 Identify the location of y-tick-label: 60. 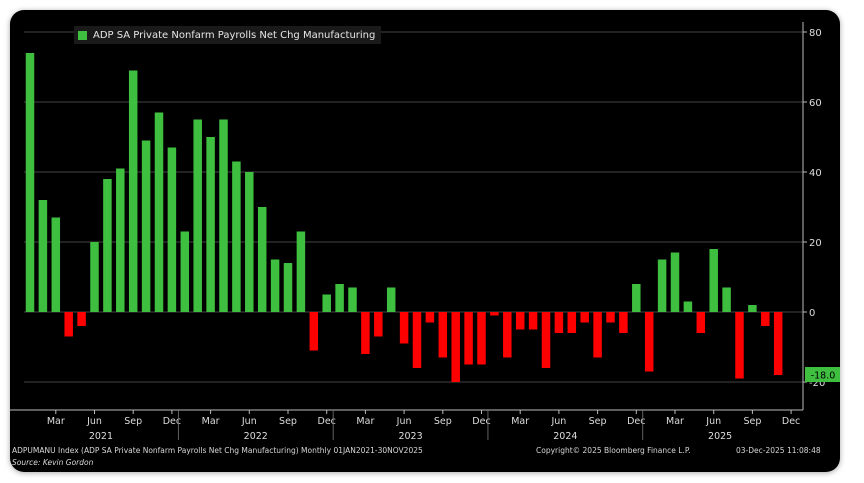
(815, 103).